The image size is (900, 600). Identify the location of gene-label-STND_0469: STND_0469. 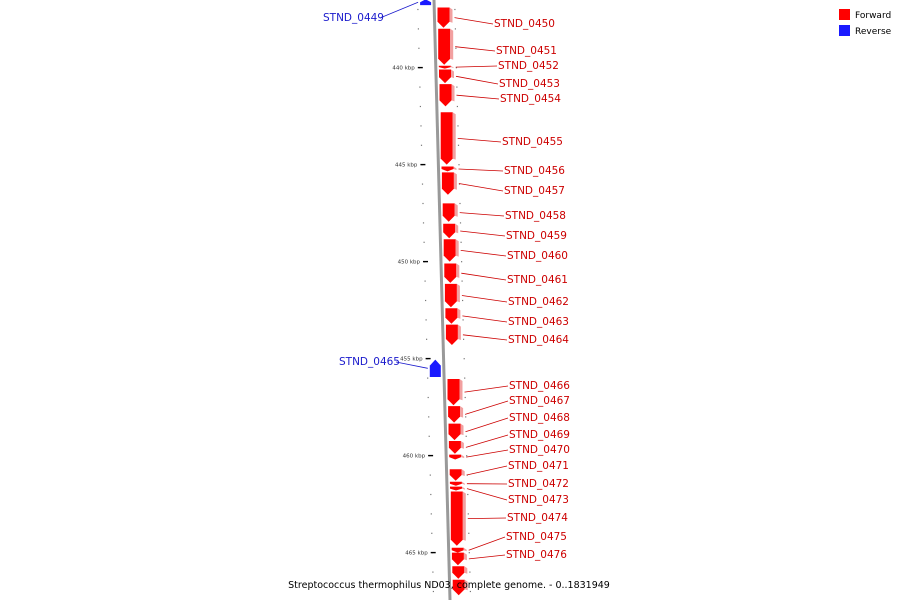
(517, 438).